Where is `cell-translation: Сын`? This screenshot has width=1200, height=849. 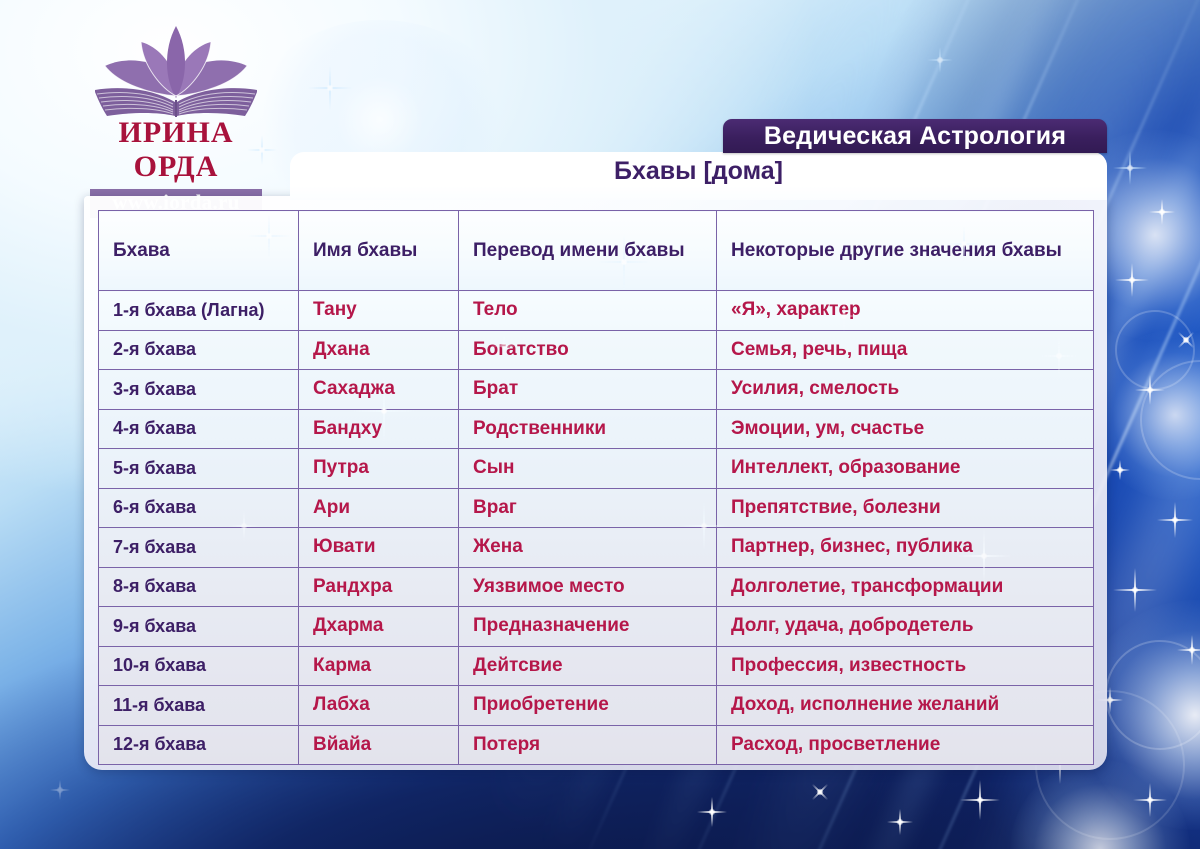 cell-translation: Сын is located at coordinates (587, 468).